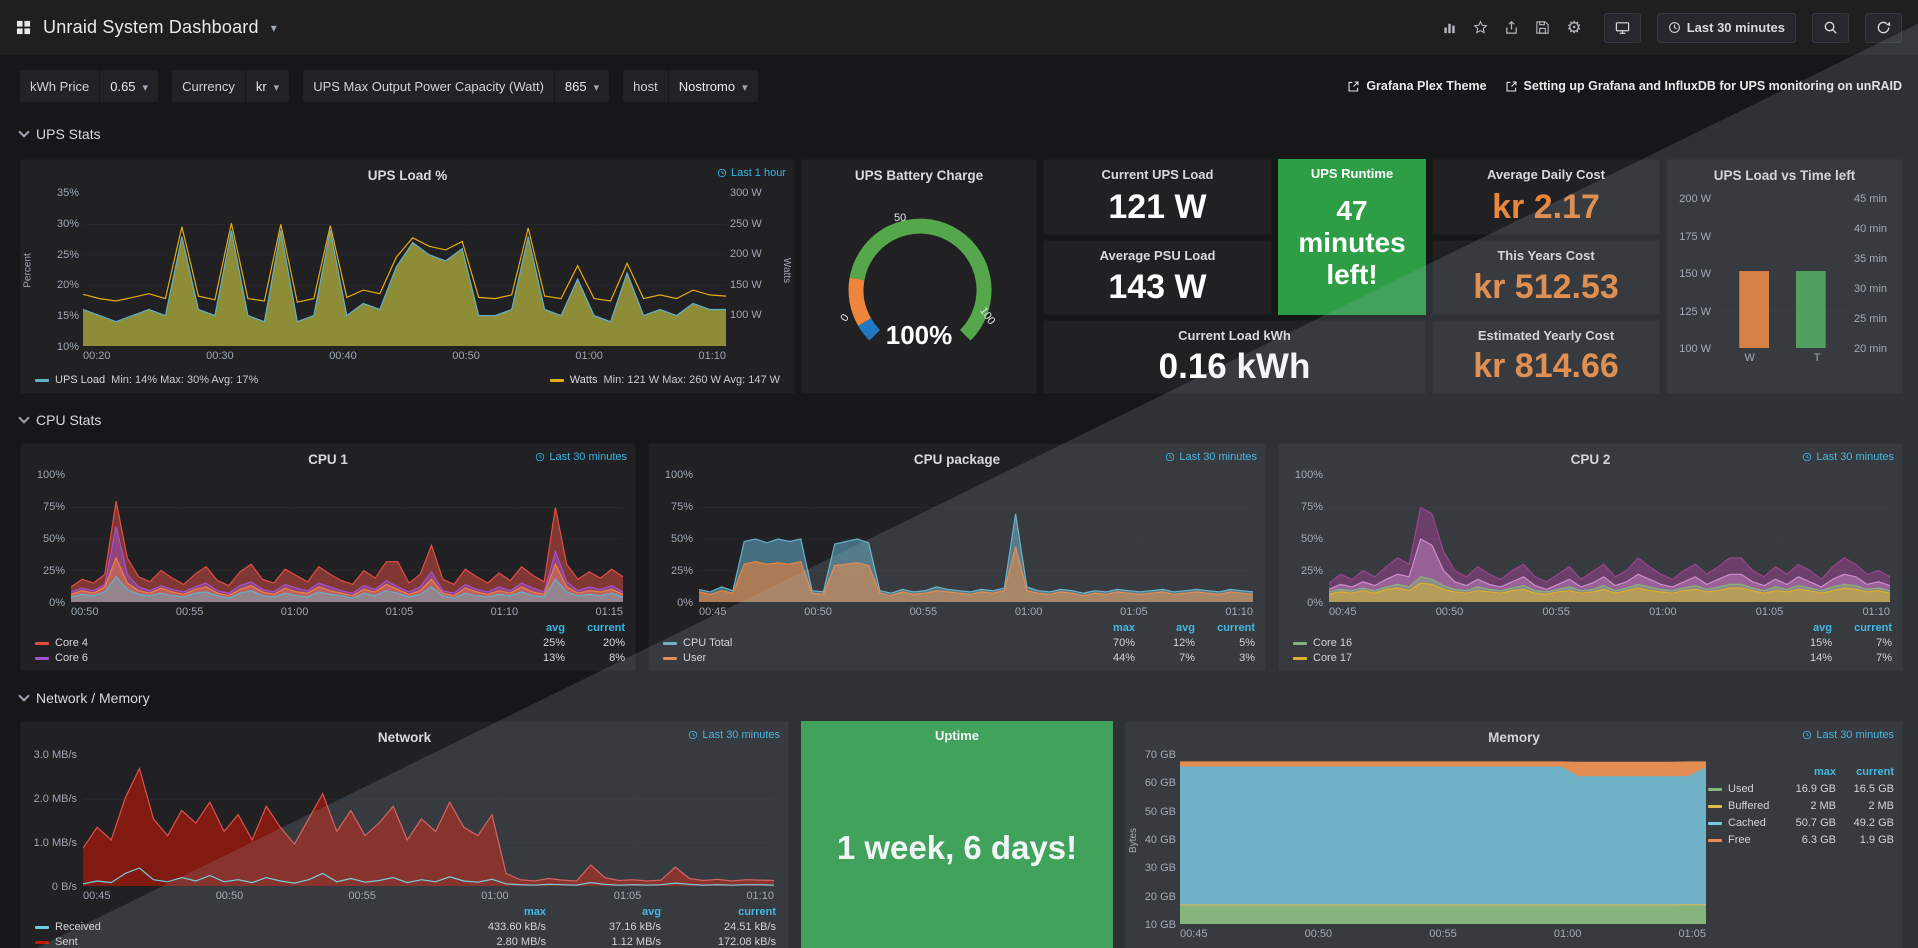 The height and width of the screenshot is (948, 1918). What do you see at coordinates (59, 420) in the screenshot?
I see `section-cpu-stats: CPU Stats` at bounding box center [59, 420].